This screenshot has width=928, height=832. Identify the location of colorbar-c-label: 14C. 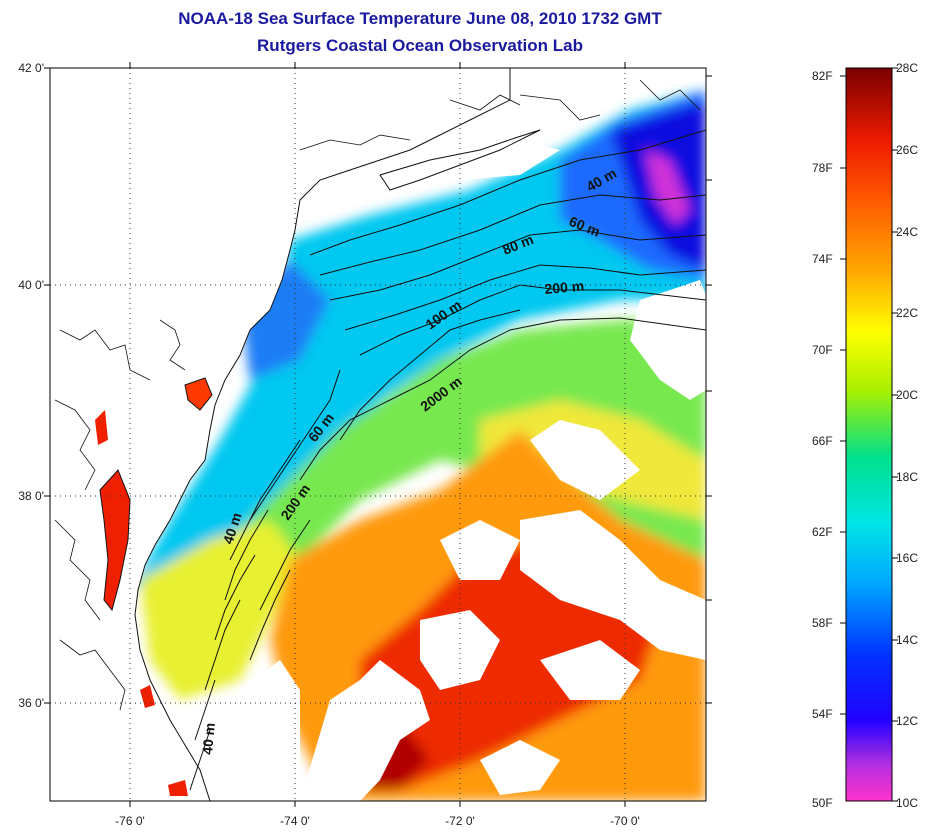
(907, 640).